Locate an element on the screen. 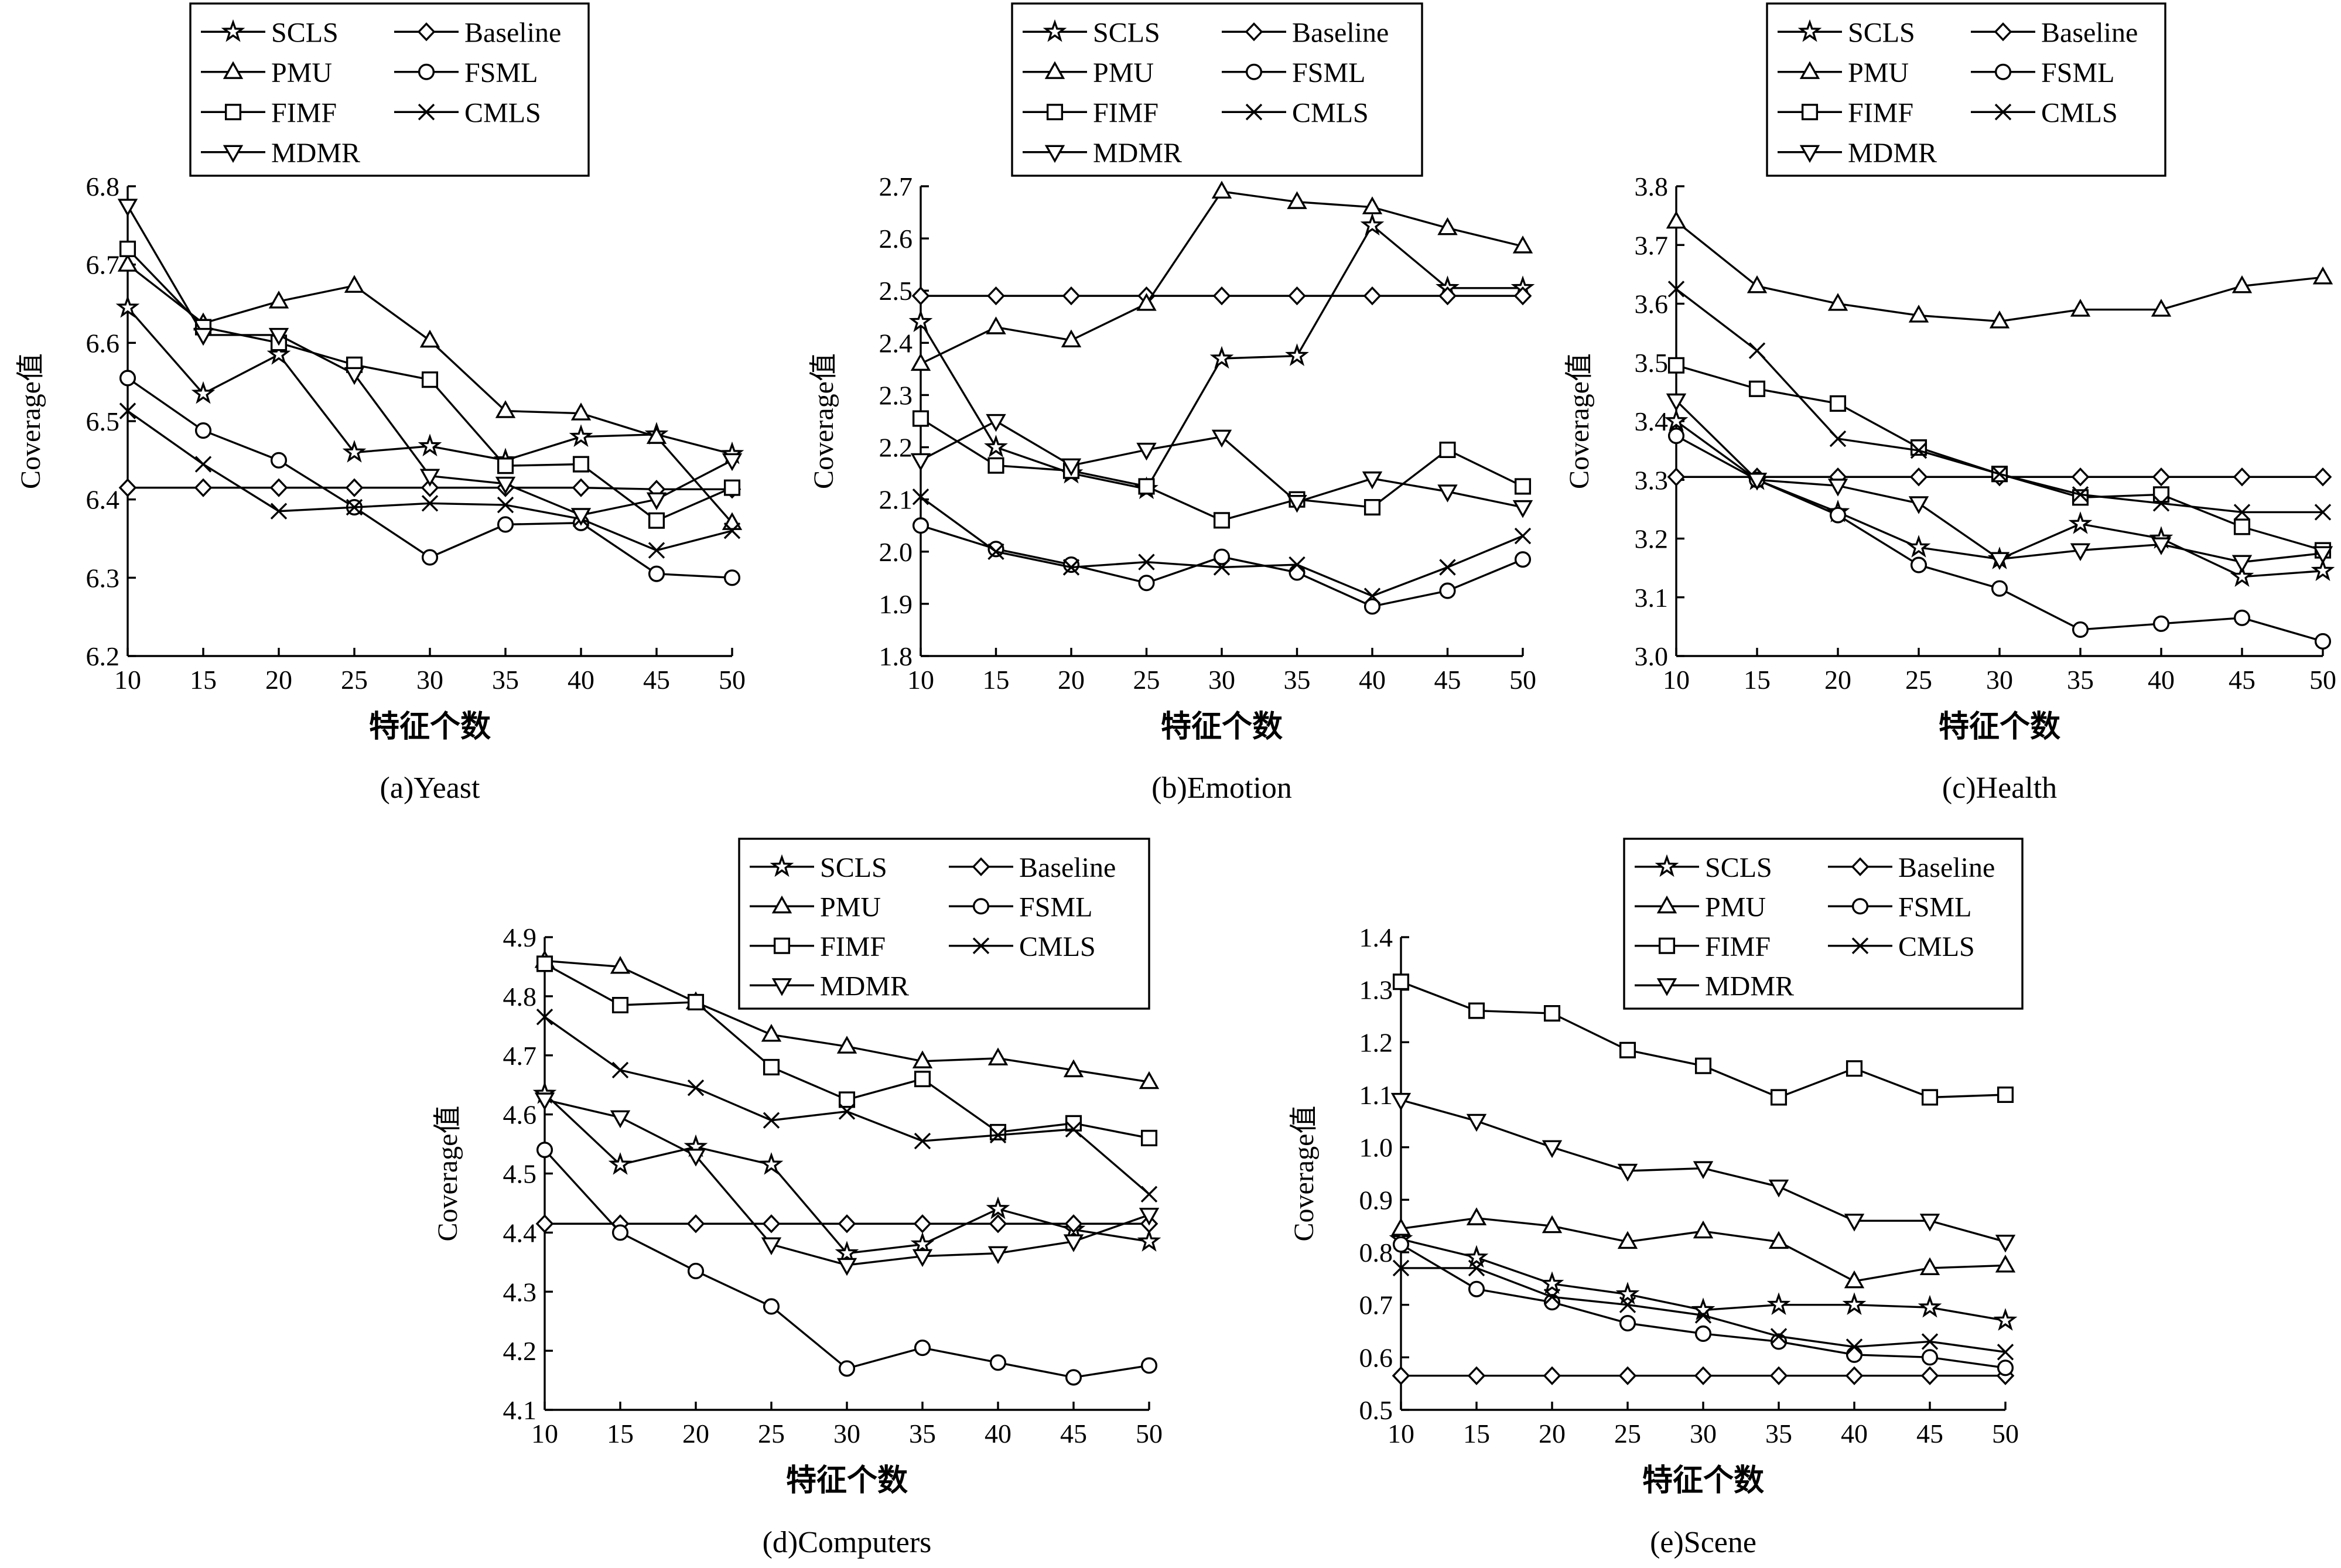 This screenshot has width=2341, height=1568. y-axis-title: Coverage值 is located at coordinates (823, 421).